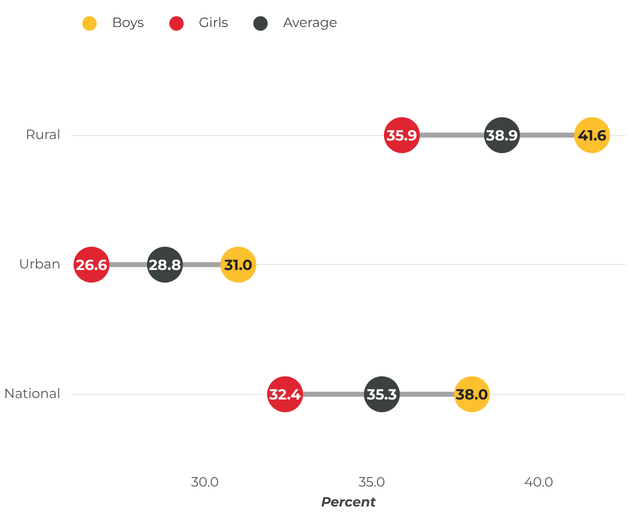  I want to click on y-tick-label: Urban, so click(39, 264).